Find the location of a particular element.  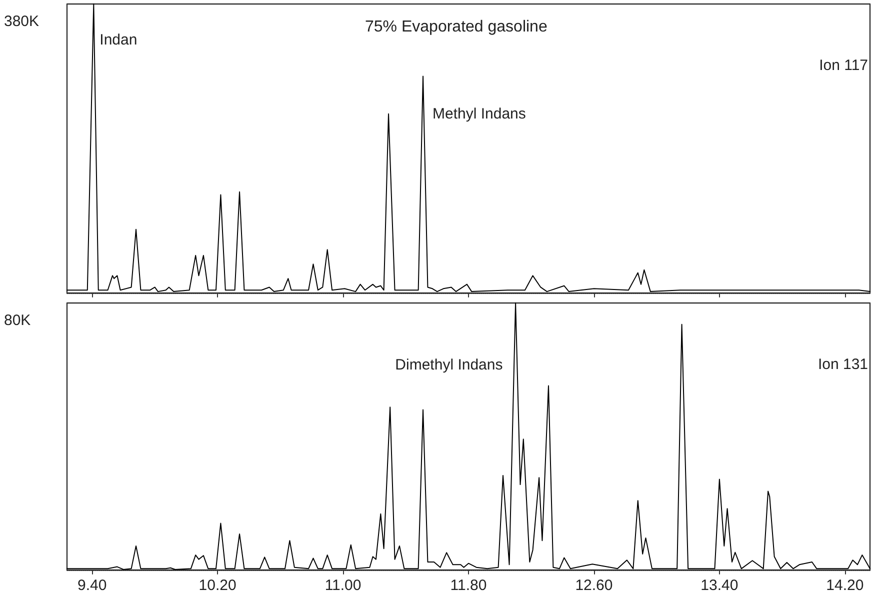

annotation: Dimethyl Indans is located at coordinates (449, 365).